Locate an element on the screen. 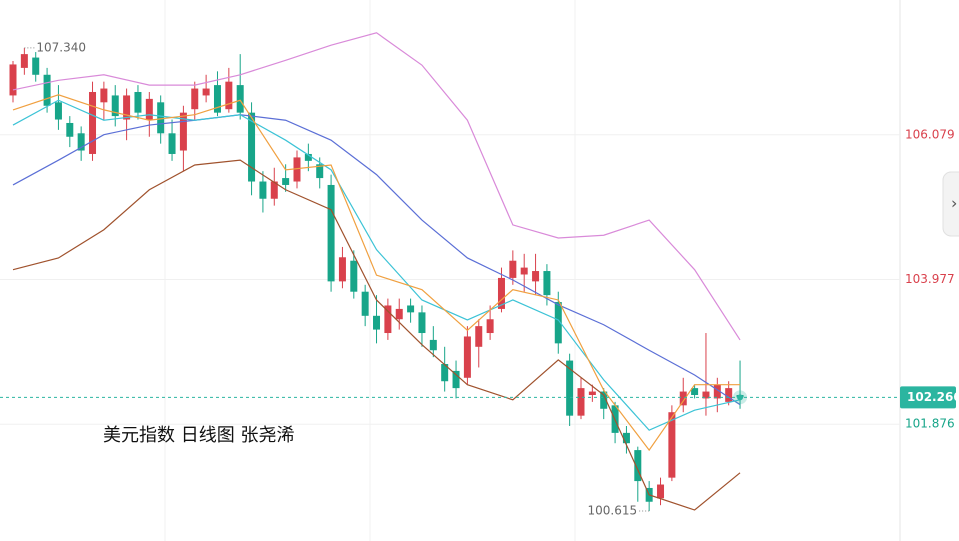 This screenshot has height=541, width=959. next-button-label: › is located at coordinates (954, 203).